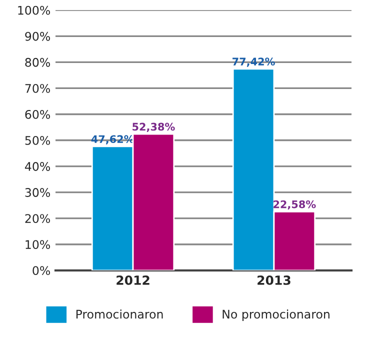 The height and width of the screenshot is (338, 370). Describe the element at coordinates (295, 205) in the screenshot. I see `data-label: 22,58%` at that location.